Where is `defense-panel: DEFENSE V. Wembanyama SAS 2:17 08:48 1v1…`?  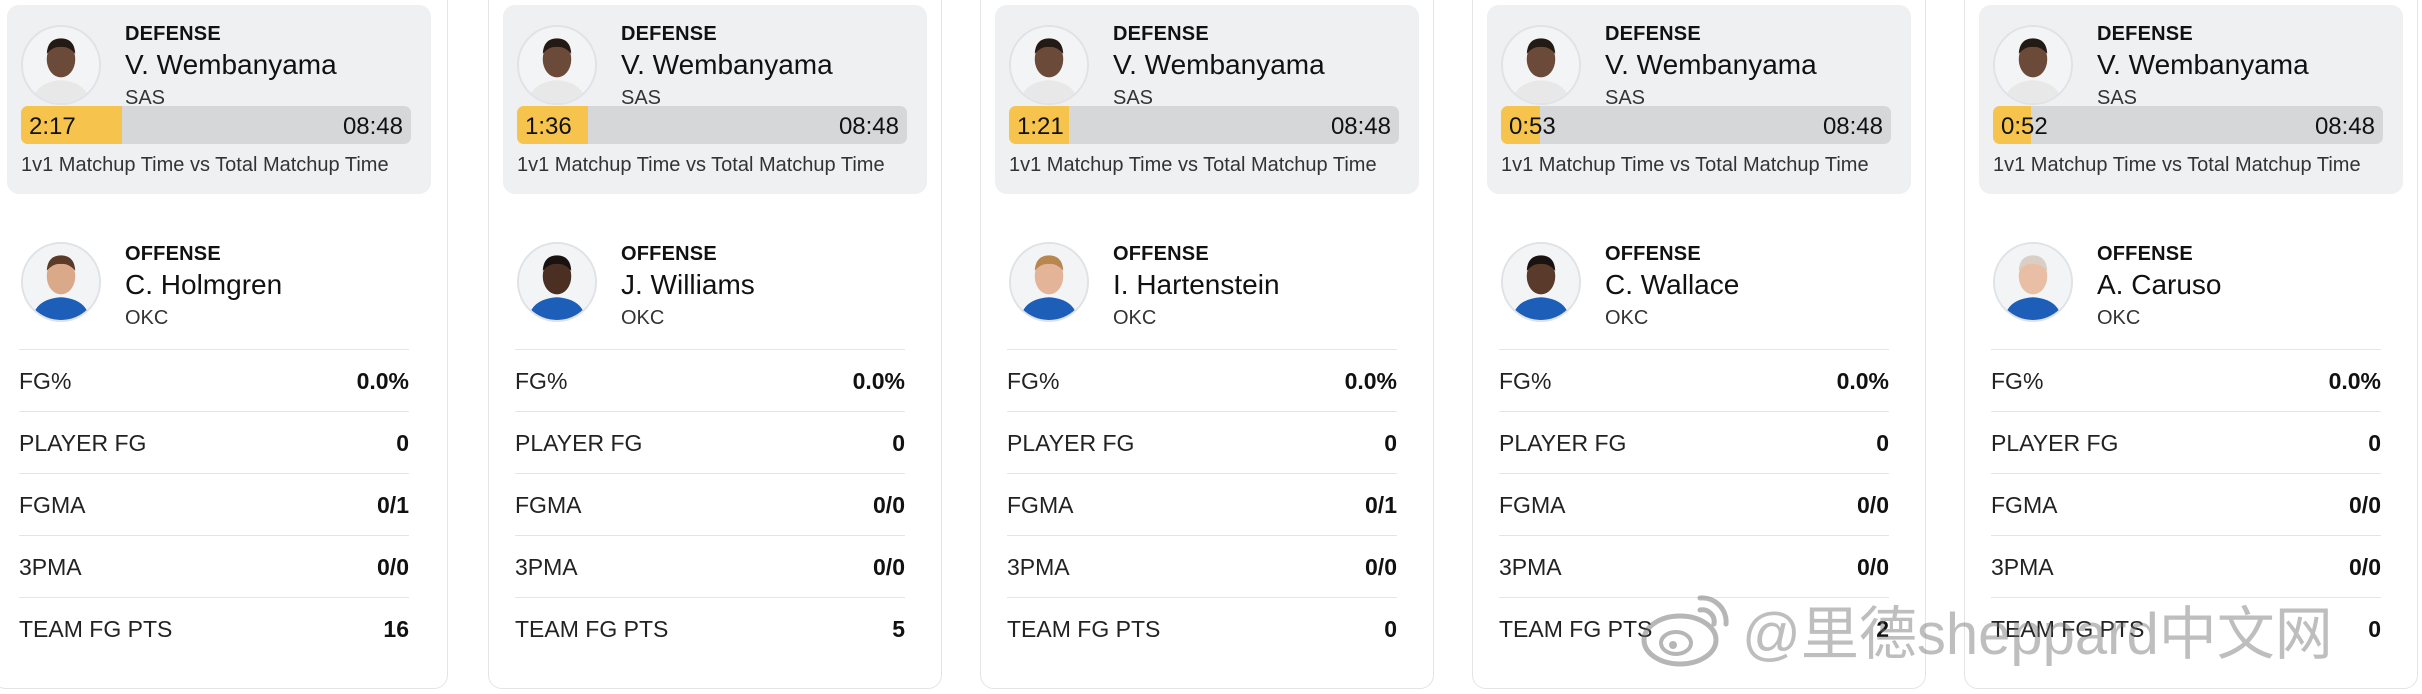 defense-panel: DEFENSE V. Wembanyama SAS 2:17 08:48 1v1… is located at coordinates (219, 99).